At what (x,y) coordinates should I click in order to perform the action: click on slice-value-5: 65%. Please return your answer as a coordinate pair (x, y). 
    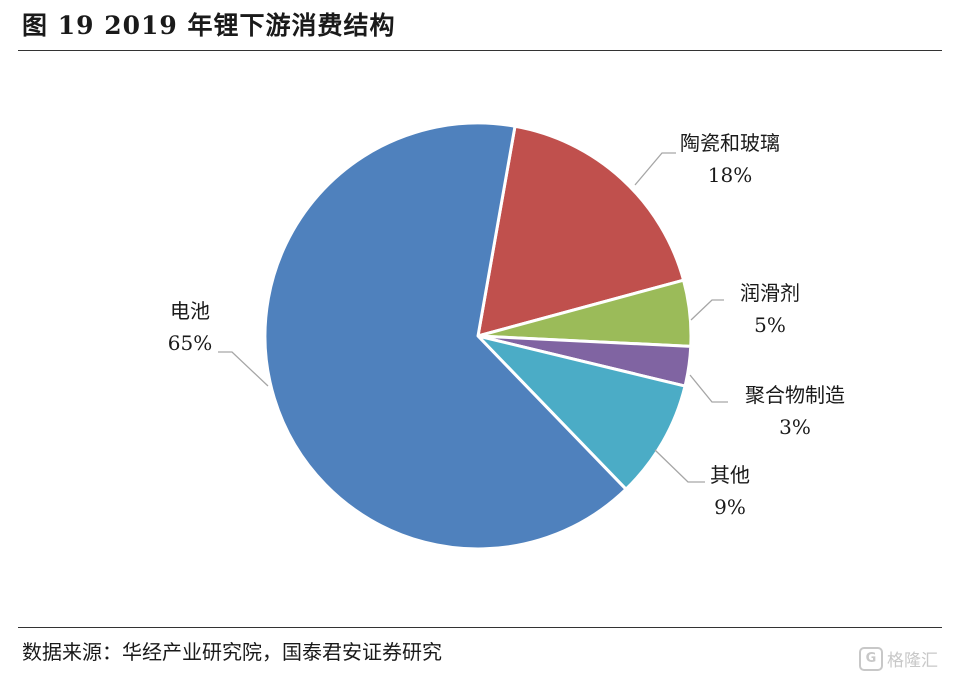
    Looking at the image, I should click on (190, 343).